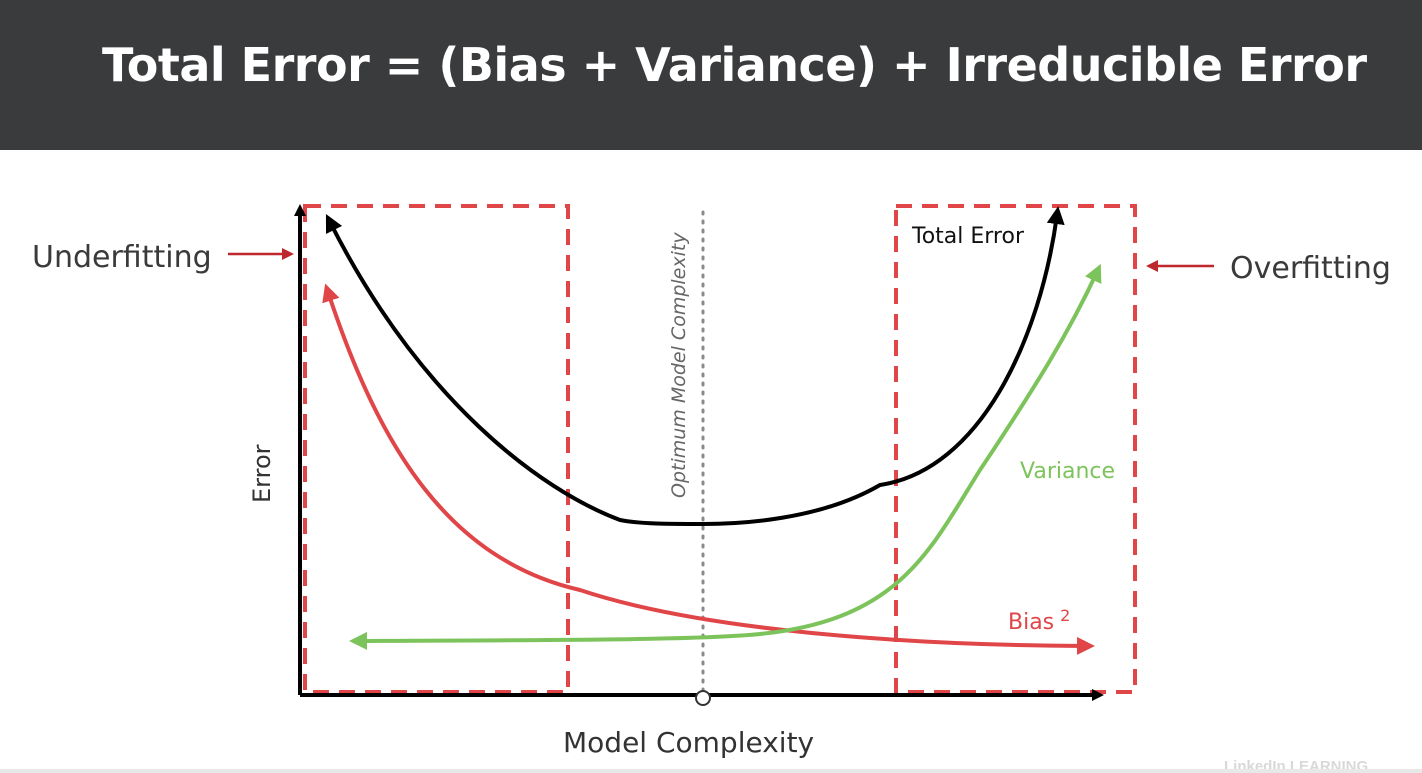 The width and height of the screenshot is (1422, 773). What do you see at coordinates (703, 698) in the screenshot?
I see `optimum-marker` at bounding box center [703, 698].